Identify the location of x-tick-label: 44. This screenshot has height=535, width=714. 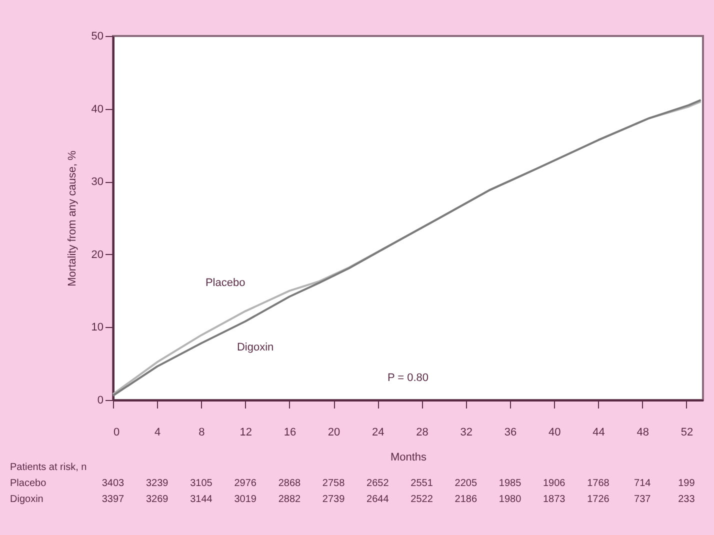
(598, 432).